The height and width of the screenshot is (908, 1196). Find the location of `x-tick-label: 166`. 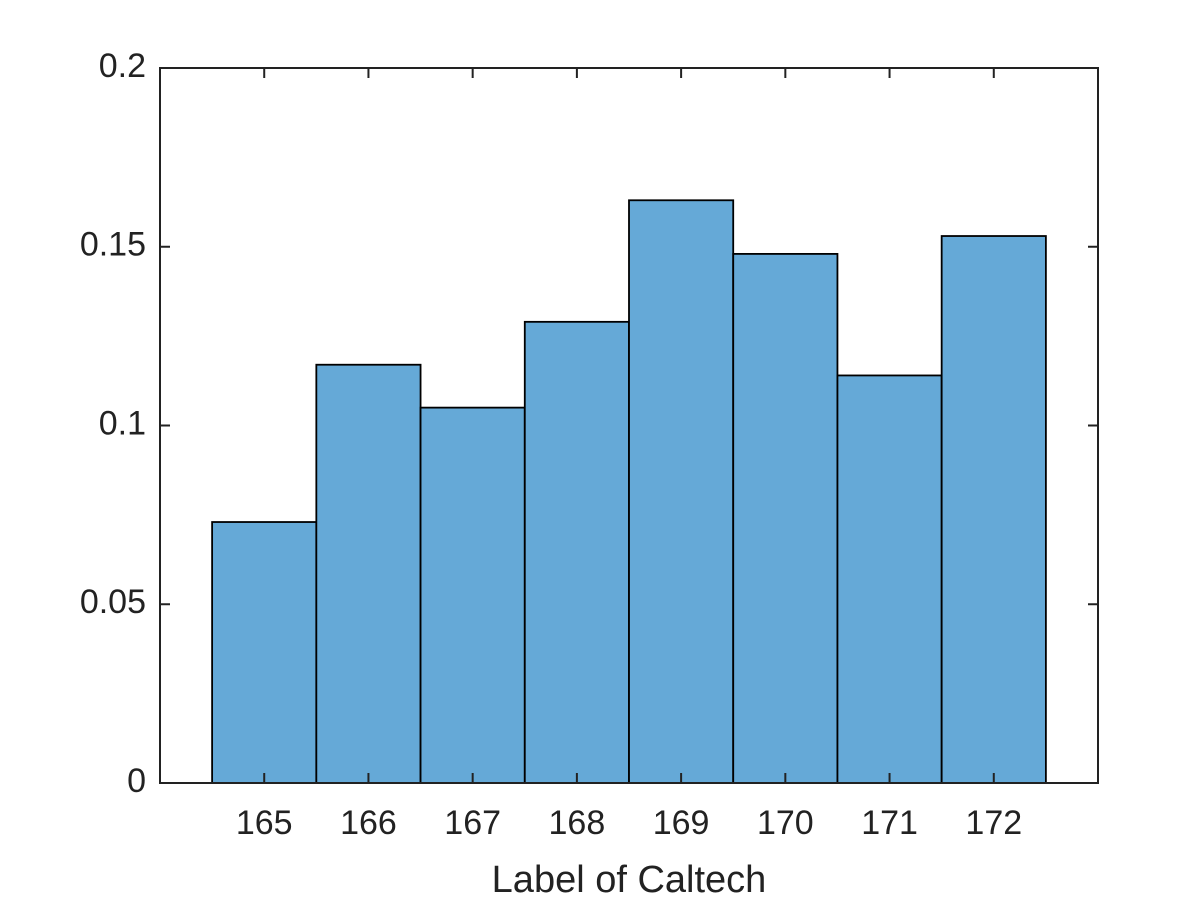

x-tick-label: 166 is located at coordinates (368, 823).